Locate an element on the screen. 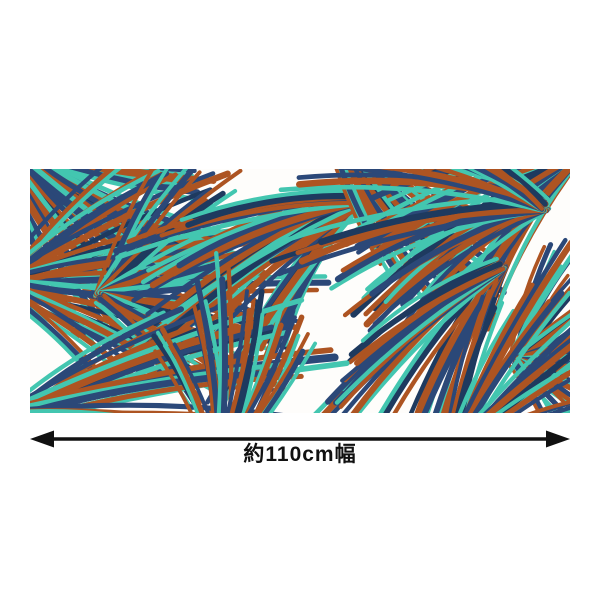 This screenshot has width=600, height=600. arrowhead-left-icon is located at coordinates (42, 439).